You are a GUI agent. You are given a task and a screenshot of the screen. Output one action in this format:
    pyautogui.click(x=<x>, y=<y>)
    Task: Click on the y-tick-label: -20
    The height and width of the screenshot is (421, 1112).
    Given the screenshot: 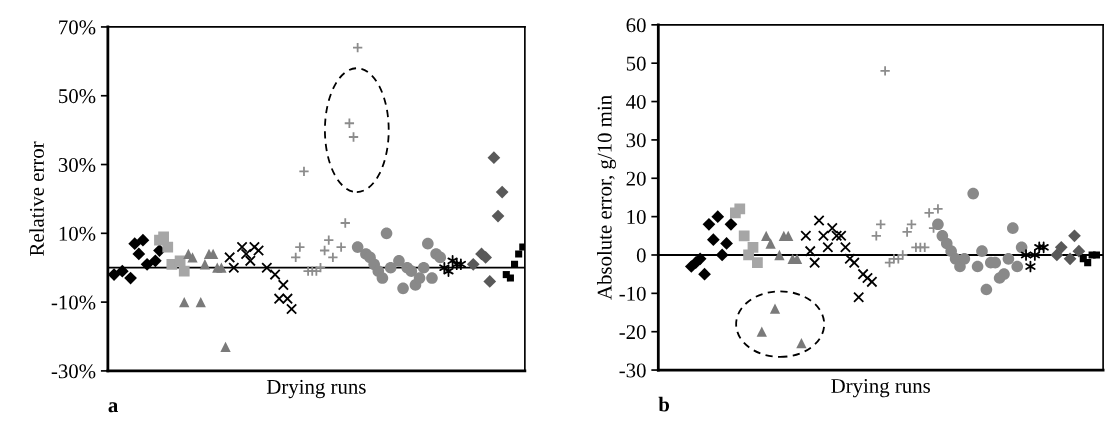 What is the action you would take?
    pyautogui.click(x=632, y=332)
    